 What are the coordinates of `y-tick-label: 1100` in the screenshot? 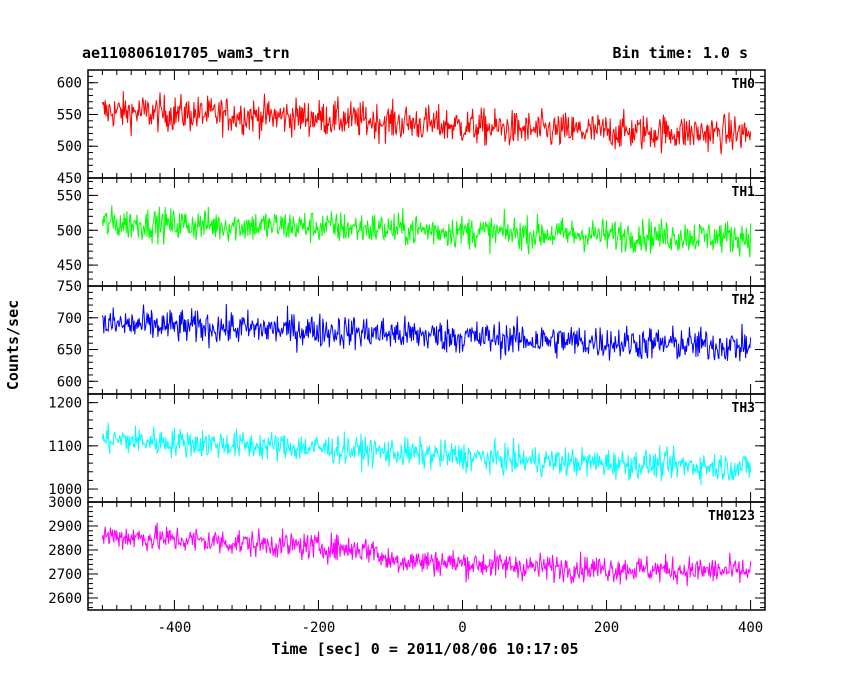 It's located at (65, 447).